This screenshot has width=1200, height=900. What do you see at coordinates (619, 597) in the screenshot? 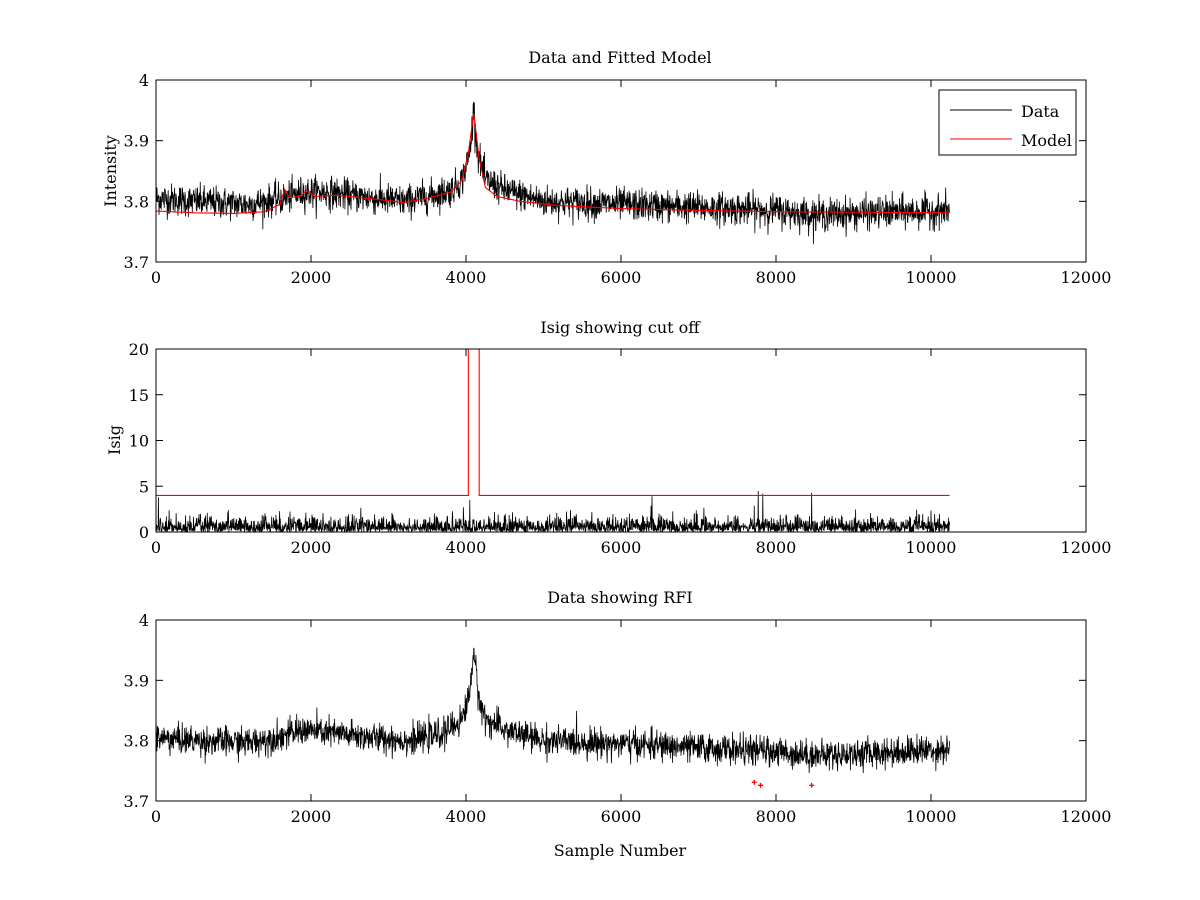
I see `panel-3-title: Data showing RFI` at bounding box center [619, 597].